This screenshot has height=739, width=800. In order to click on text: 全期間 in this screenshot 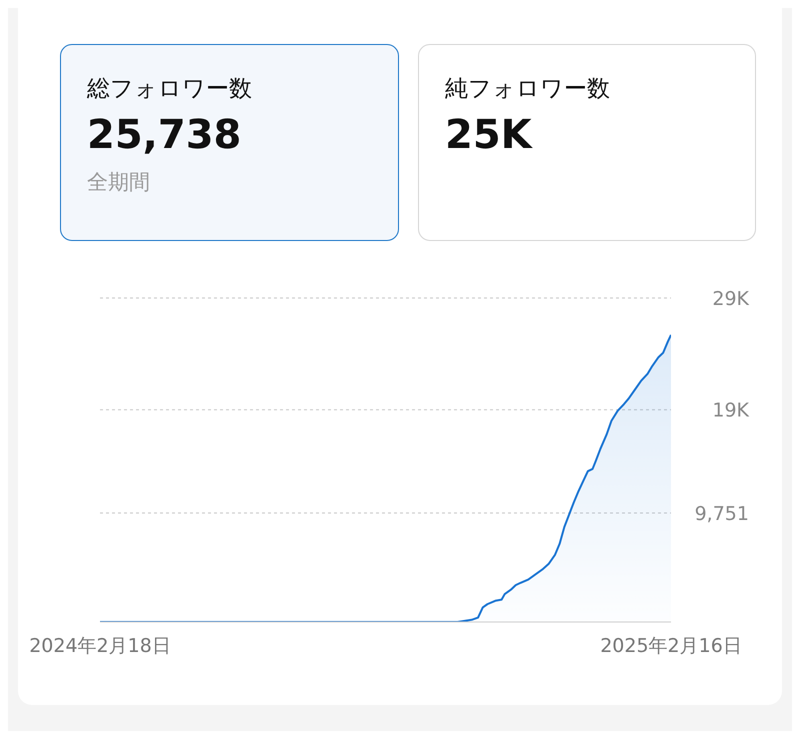, I will do `click(119, 182)`.